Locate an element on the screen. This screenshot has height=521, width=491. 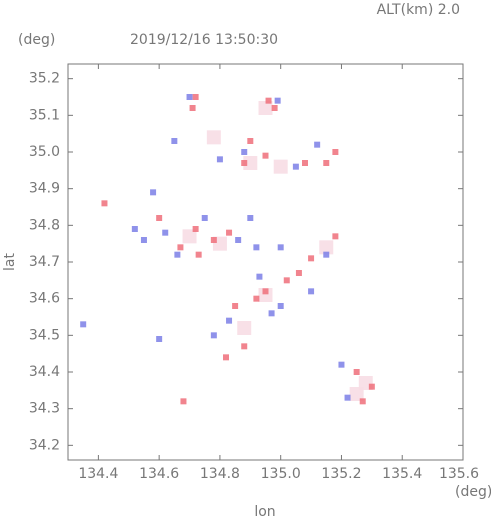
y-tick-label: 35.1 is located at coordinates (44, 115).